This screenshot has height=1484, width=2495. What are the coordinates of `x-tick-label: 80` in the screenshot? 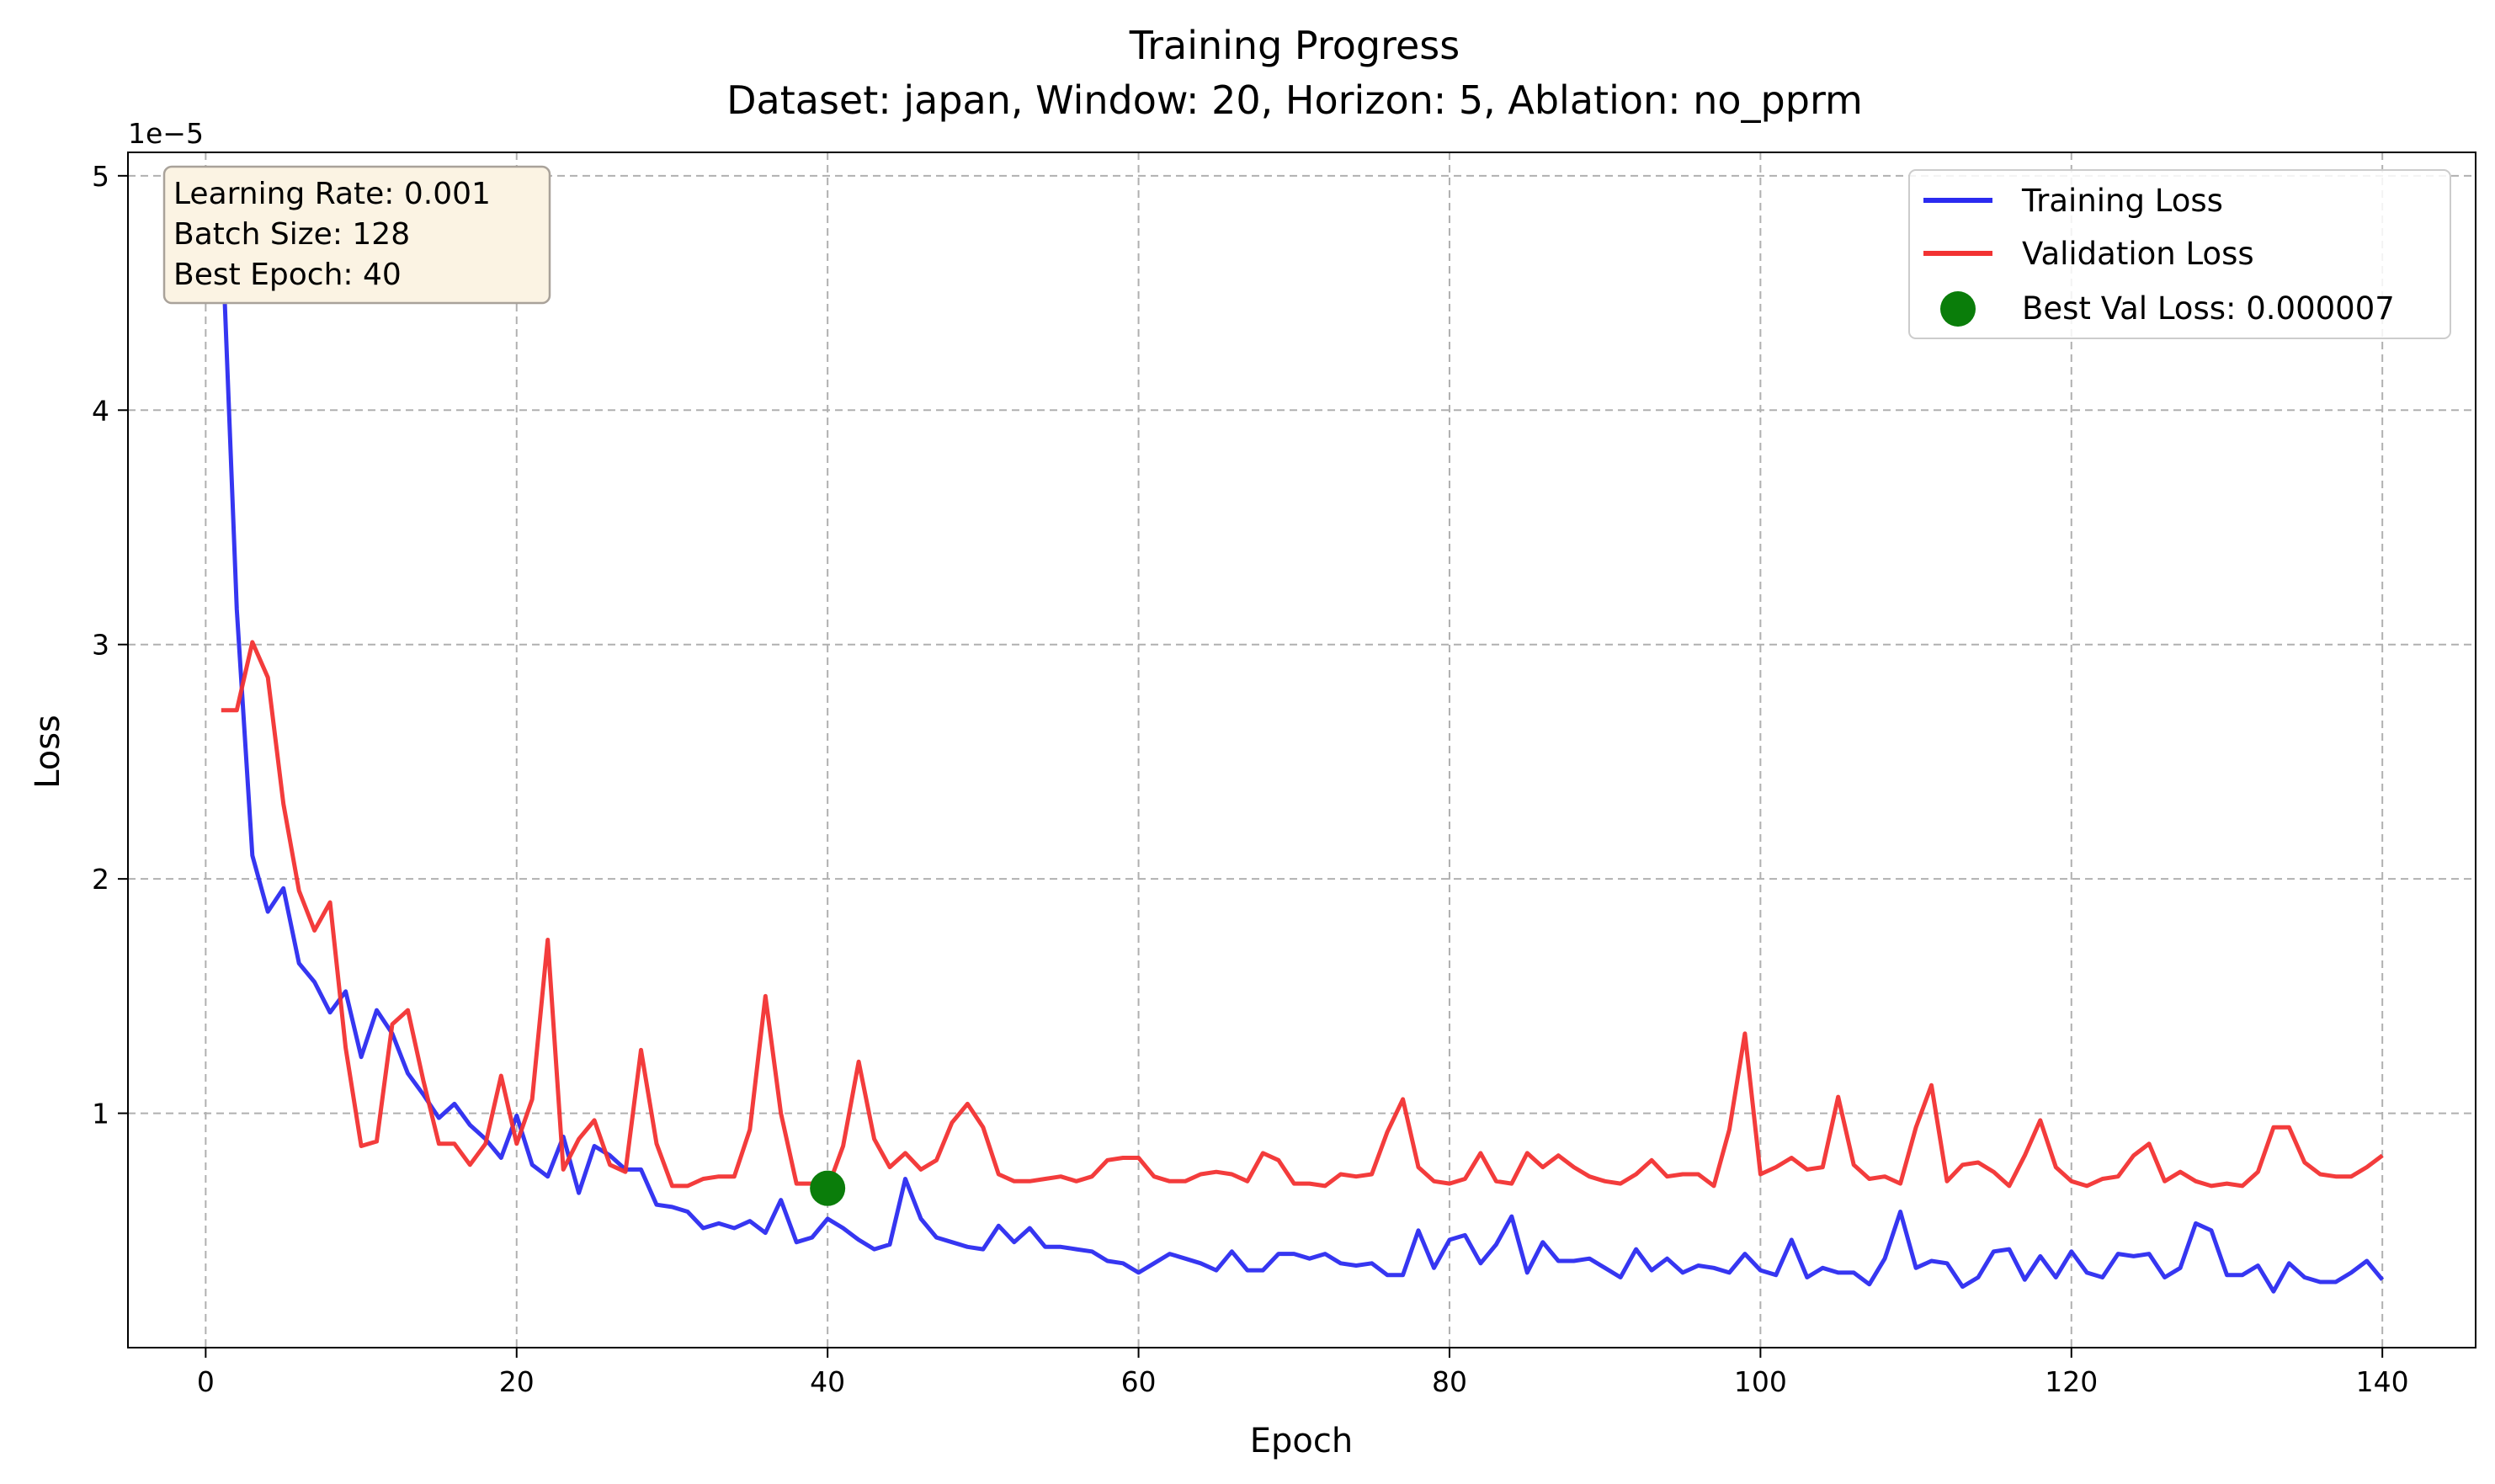 It's located at (1449, 1381).